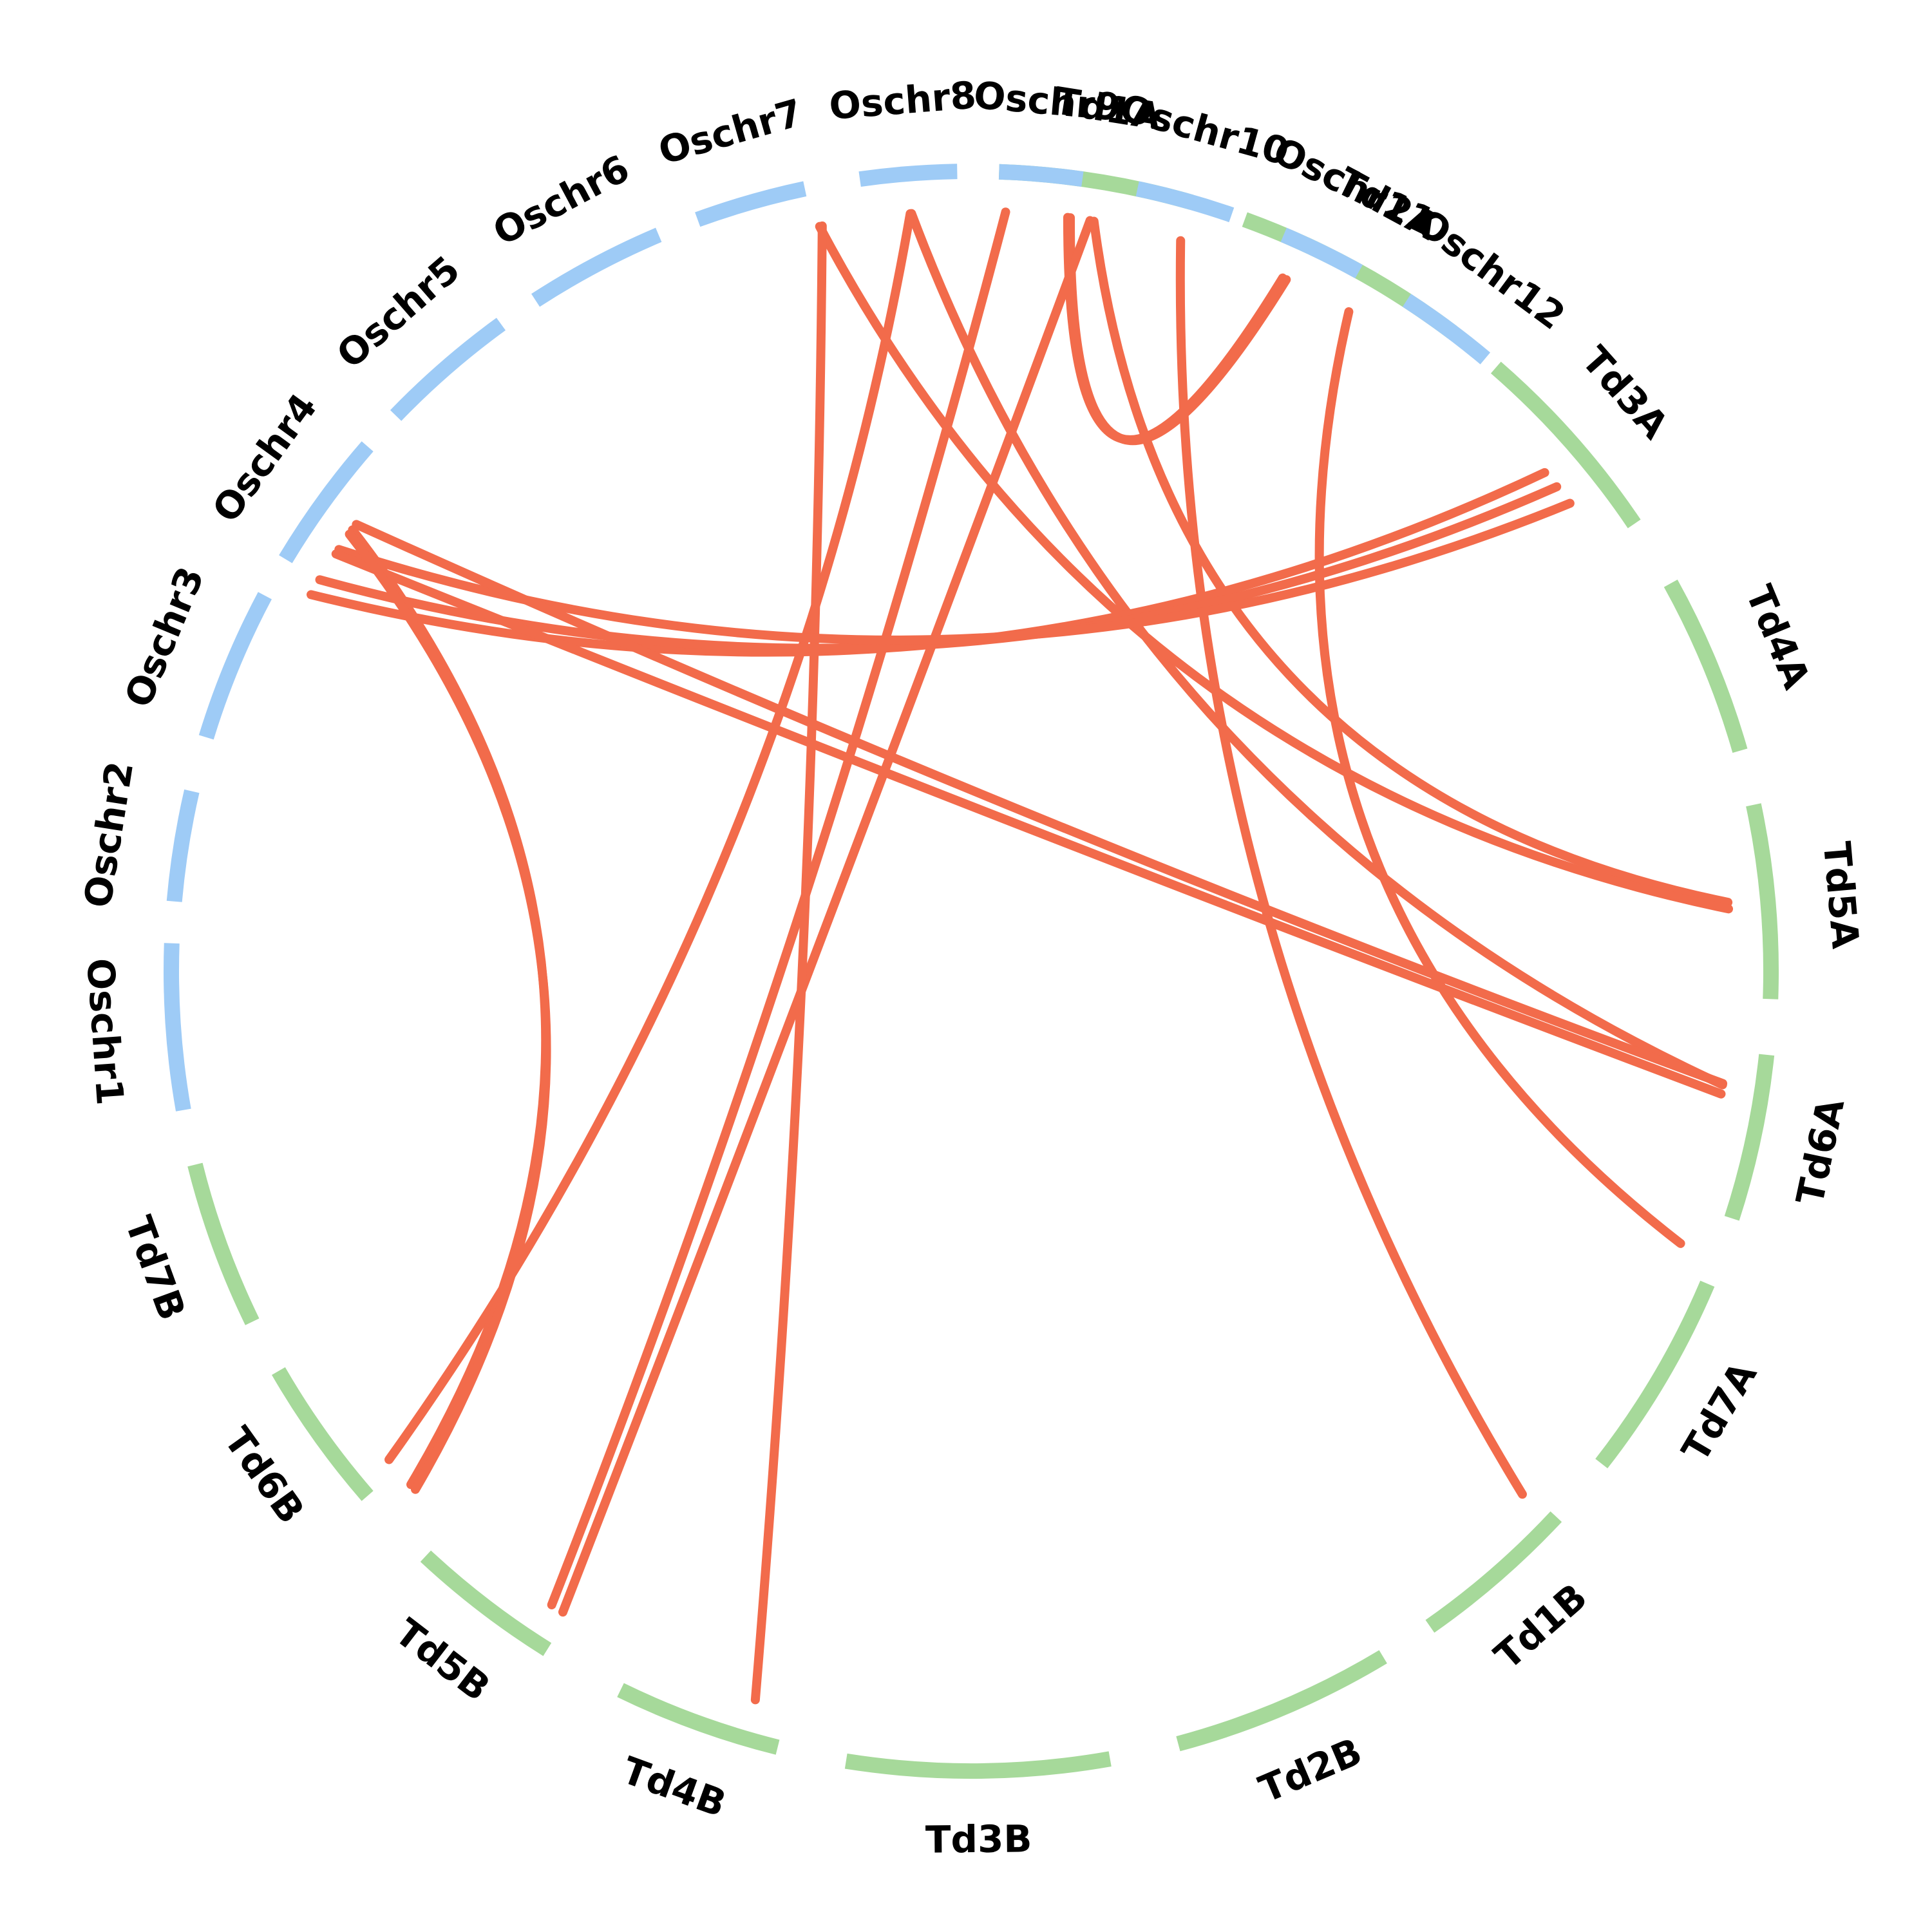  What do you see at coordinates (978, 1765) in the screenshot?
I see `chromosome-arc-td3b` at bounding box center [978, 1765].